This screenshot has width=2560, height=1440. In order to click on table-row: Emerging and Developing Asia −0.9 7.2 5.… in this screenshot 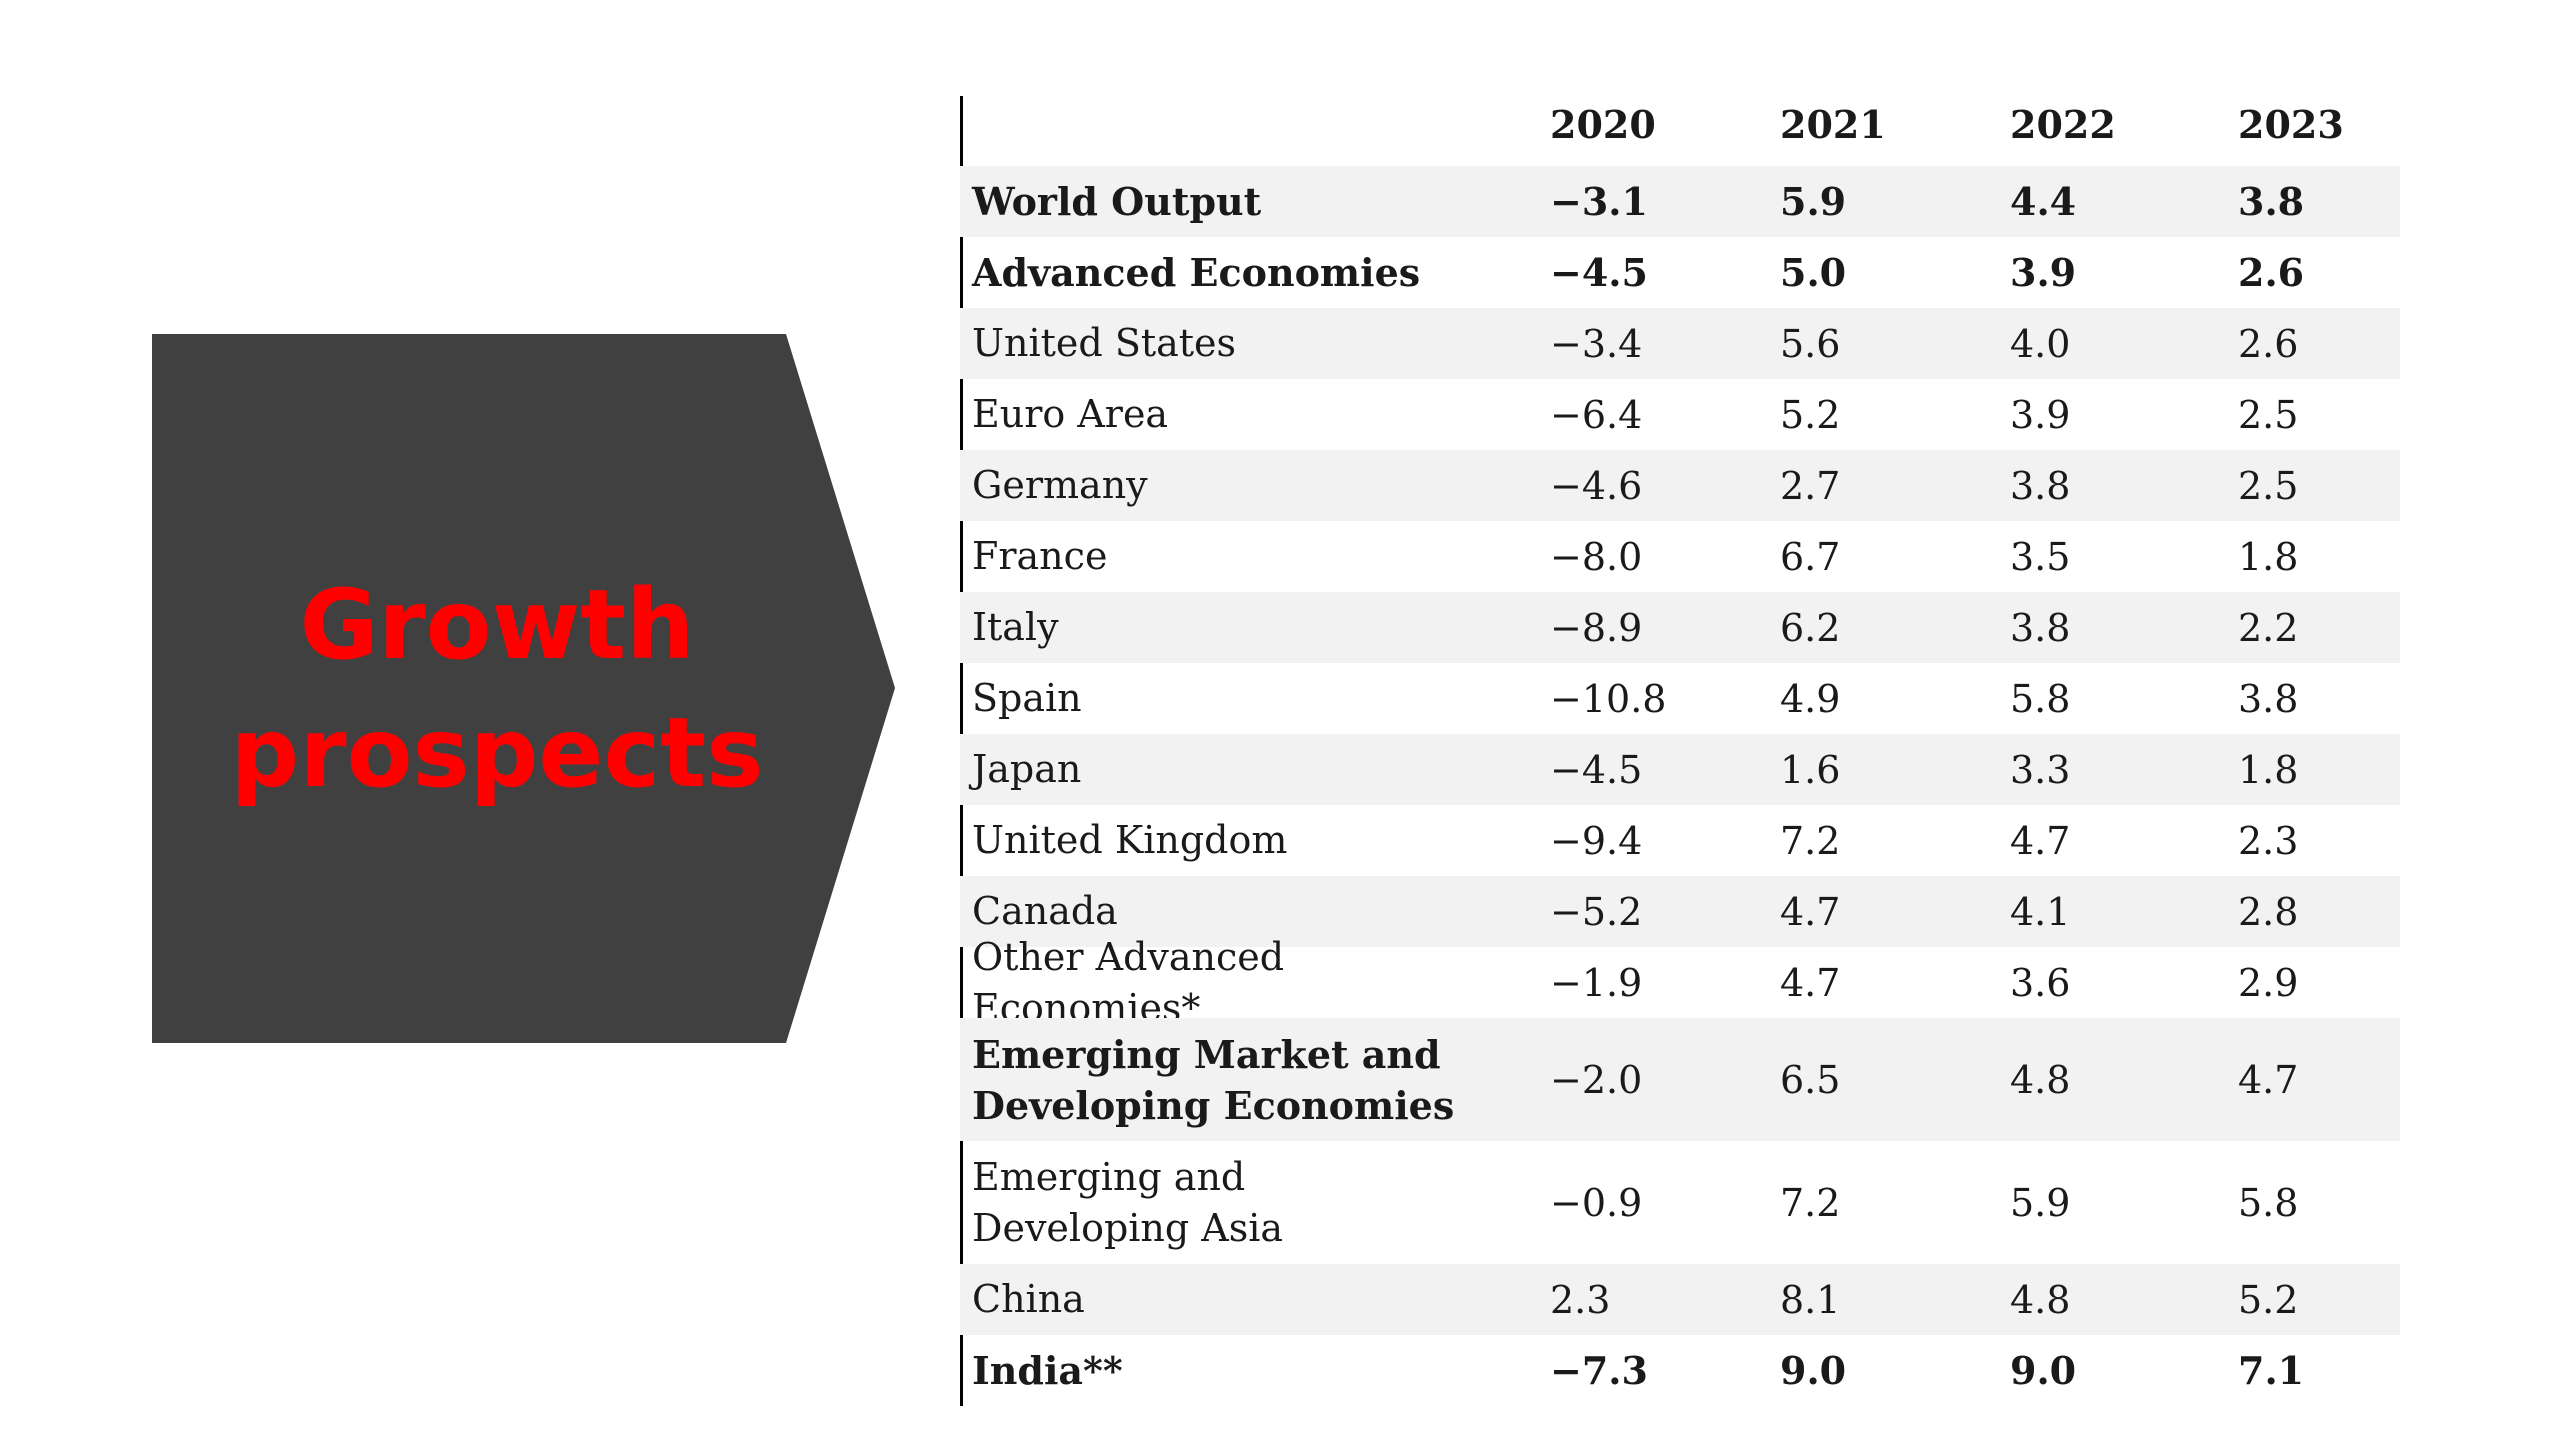, I will do `click(1680, 1202)`.